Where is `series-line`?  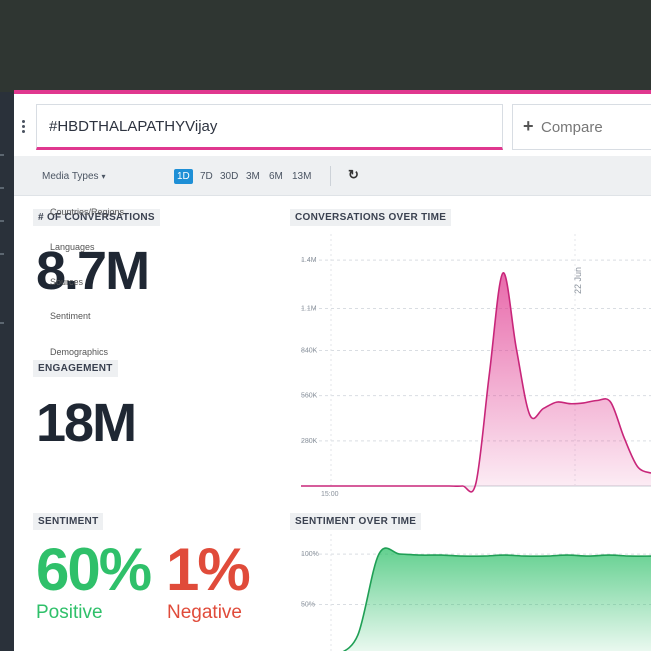 series-line is located at coordinates (496, 599).